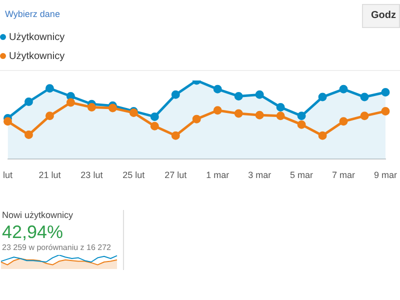 The width and height of the screenshot is (400, 300). Describe the element at coordinates (38, 215) in the screenshot. I see `chart-title: Nowi użytkownicy` at that location.